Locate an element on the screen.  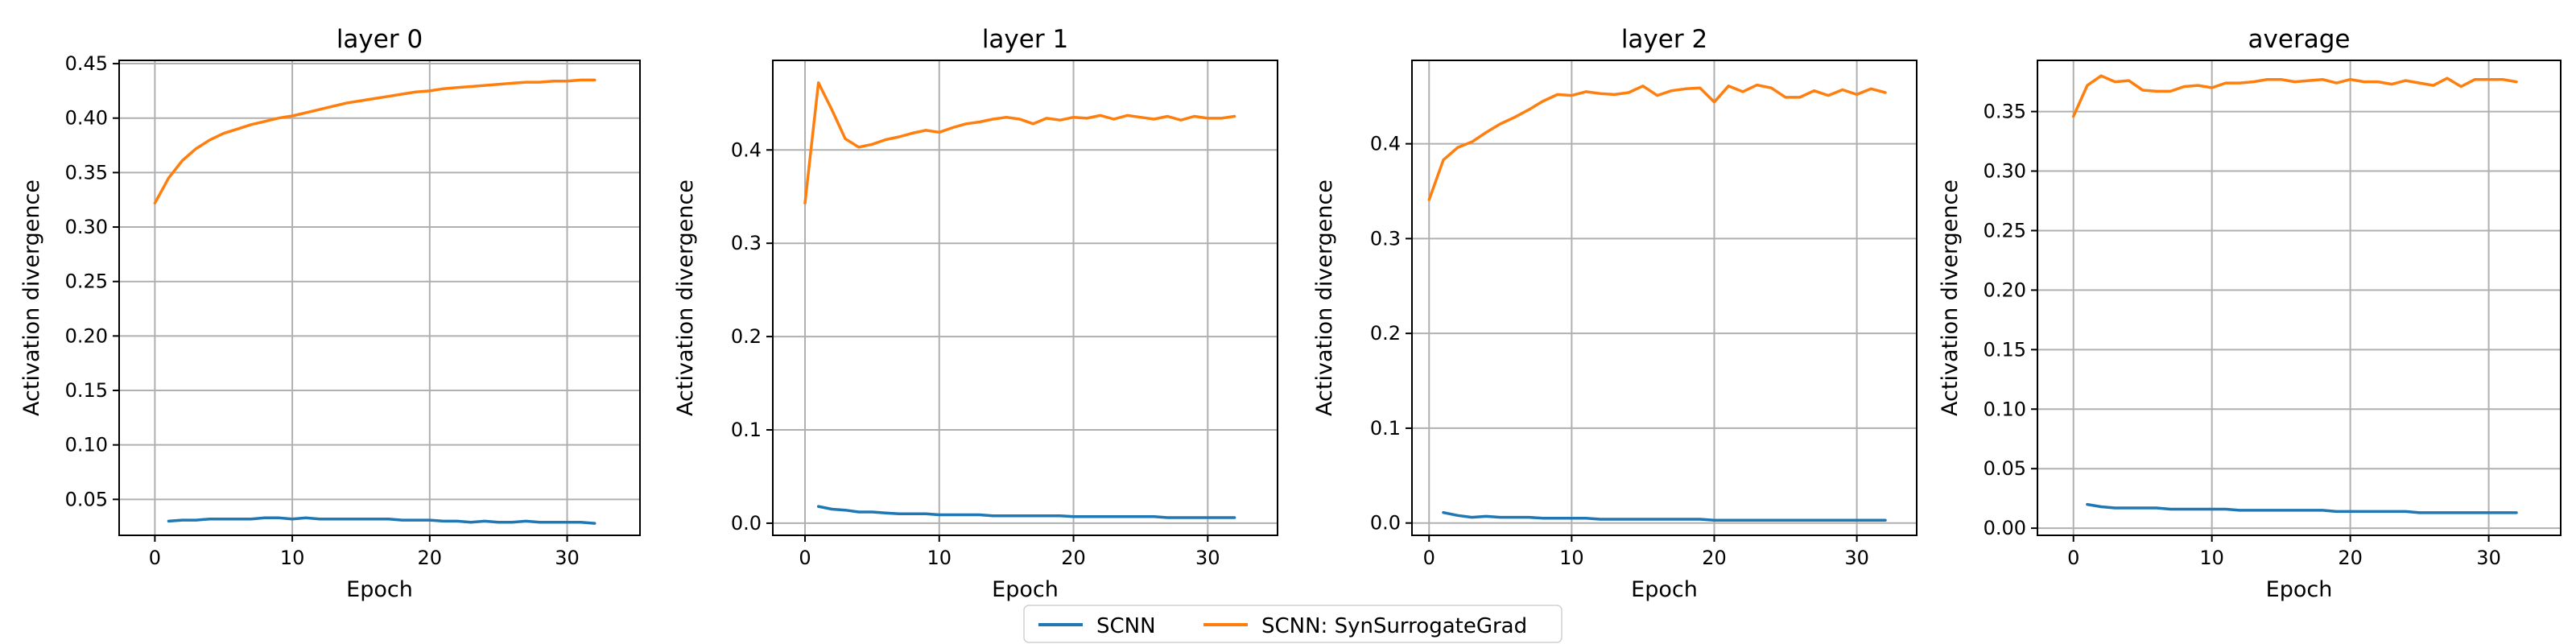
legend-box is located at coordinates (1293, 624).